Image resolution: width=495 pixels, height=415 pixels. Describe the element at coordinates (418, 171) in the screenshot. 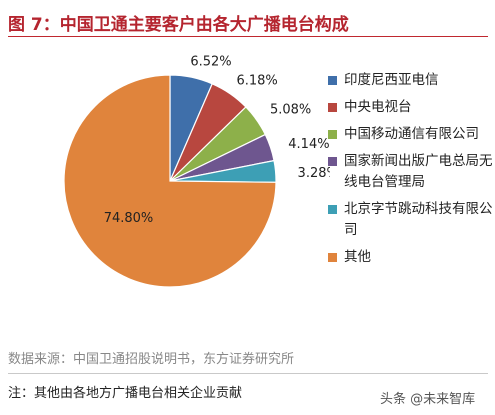

I see `legend-label: 国家新闻出版广电总局无线电台管理局` at that location.